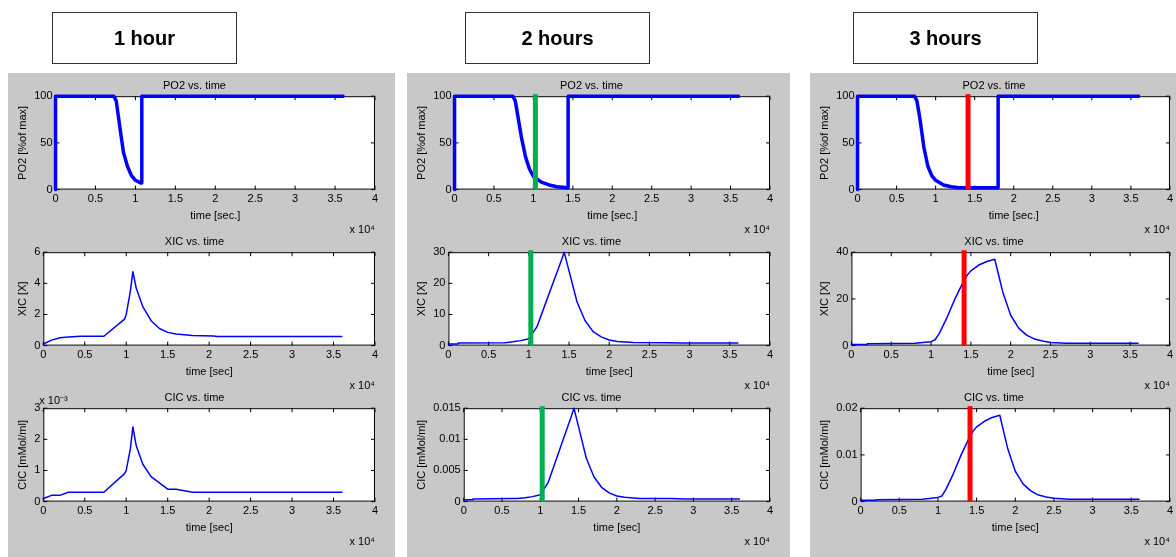 The image size is (1176, 557). Describe the element at coordinates (37, 251) in the screenshot. I see `y-tick-label: 6` at that location.